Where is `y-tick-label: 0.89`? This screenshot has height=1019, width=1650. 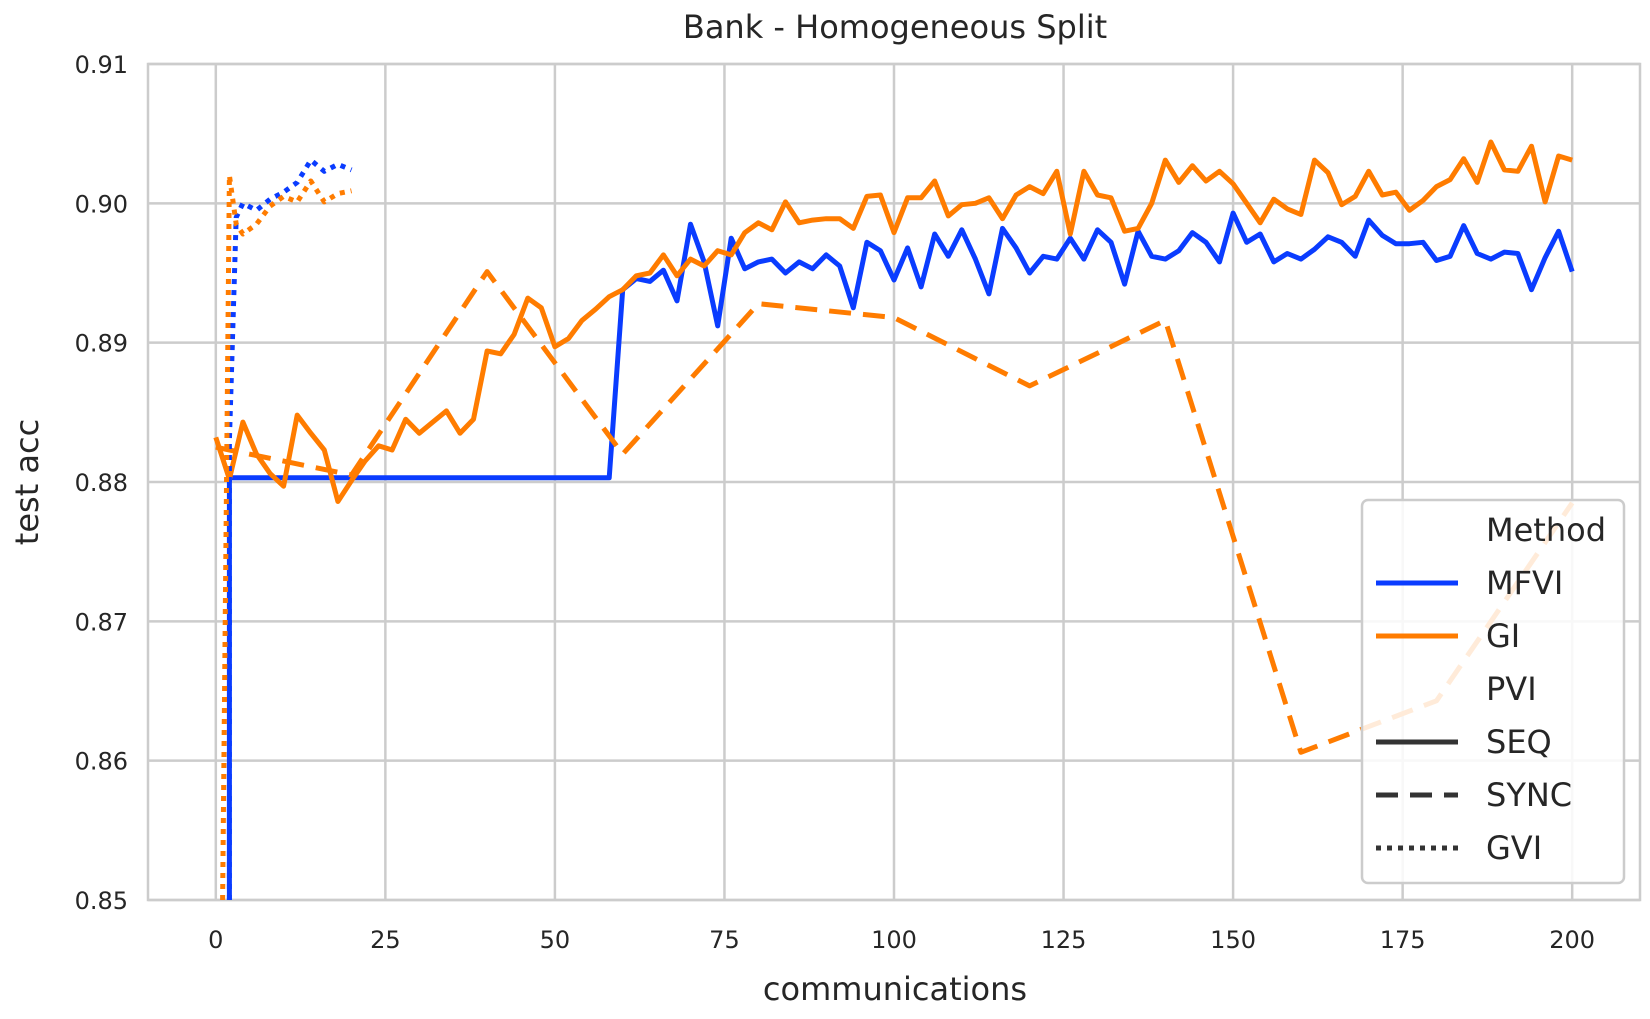 y-tick-label: 0.89 is located at coordinates (101, 344).